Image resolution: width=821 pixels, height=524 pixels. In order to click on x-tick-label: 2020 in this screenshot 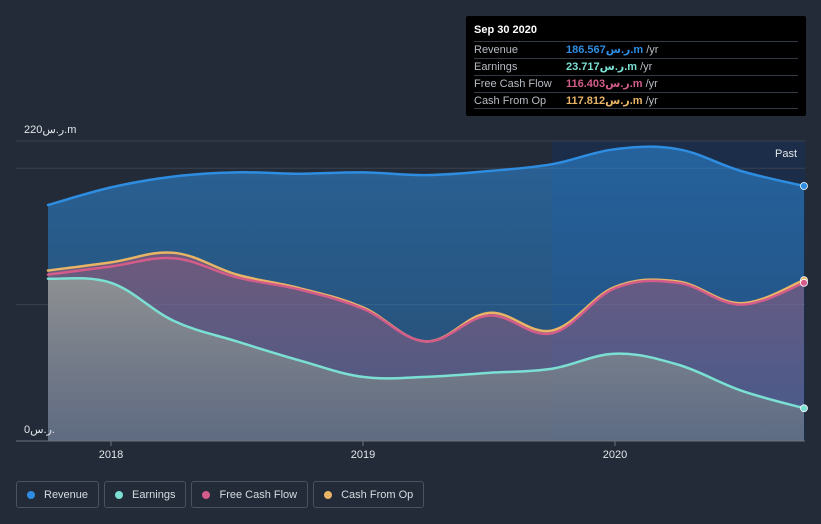, I will do `click(615, 455)`.